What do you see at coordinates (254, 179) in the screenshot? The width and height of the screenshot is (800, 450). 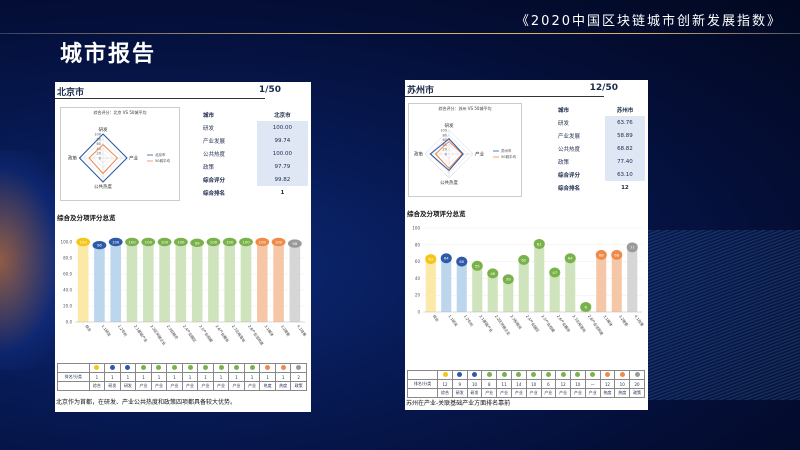 I see `score-row: 综合评分 99.82` at bounding box center [254, 179].